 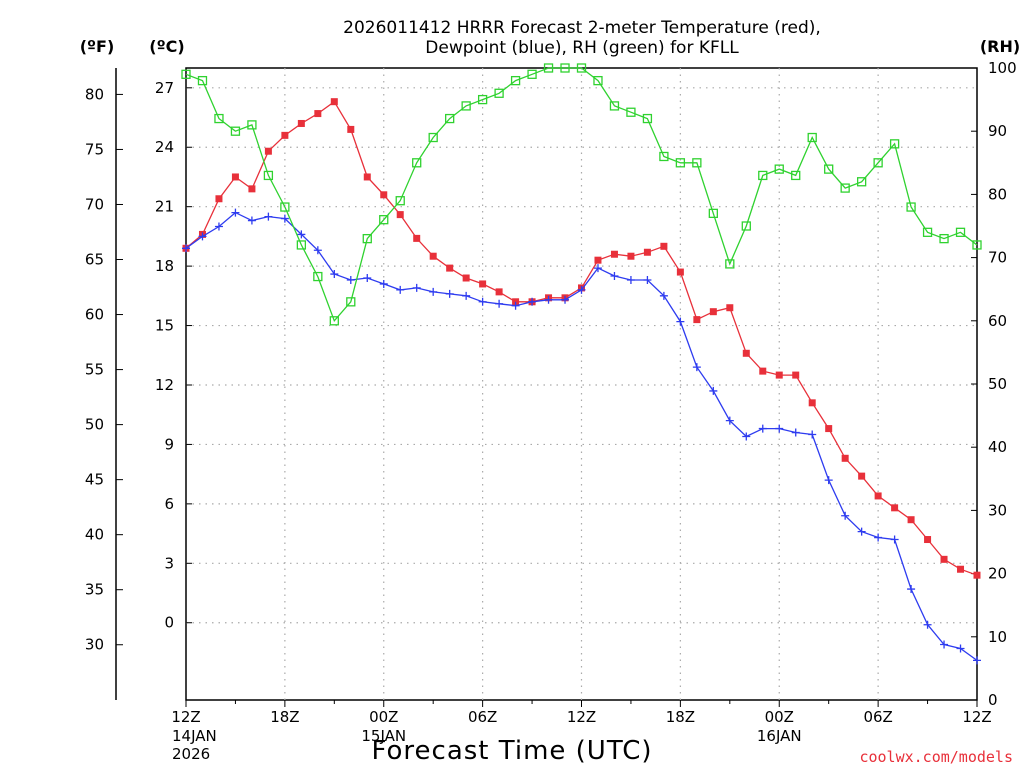 What do you see at coordinates (94, 480) in the screenshot?
I see `fahrenheit-tick-label: 45` at bounding box center [94, 480].